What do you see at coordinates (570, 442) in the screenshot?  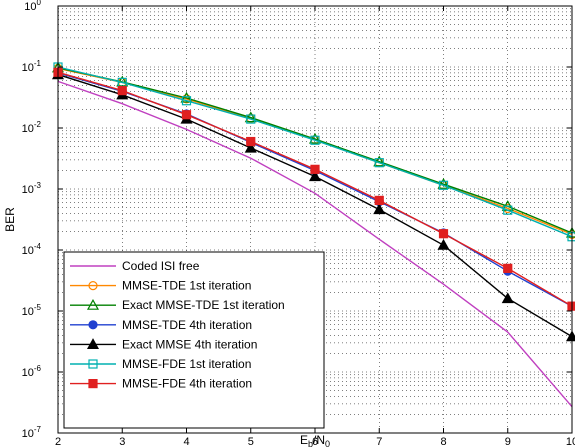 I see `x-tick-label: 10` at bounding box center [570, 442].